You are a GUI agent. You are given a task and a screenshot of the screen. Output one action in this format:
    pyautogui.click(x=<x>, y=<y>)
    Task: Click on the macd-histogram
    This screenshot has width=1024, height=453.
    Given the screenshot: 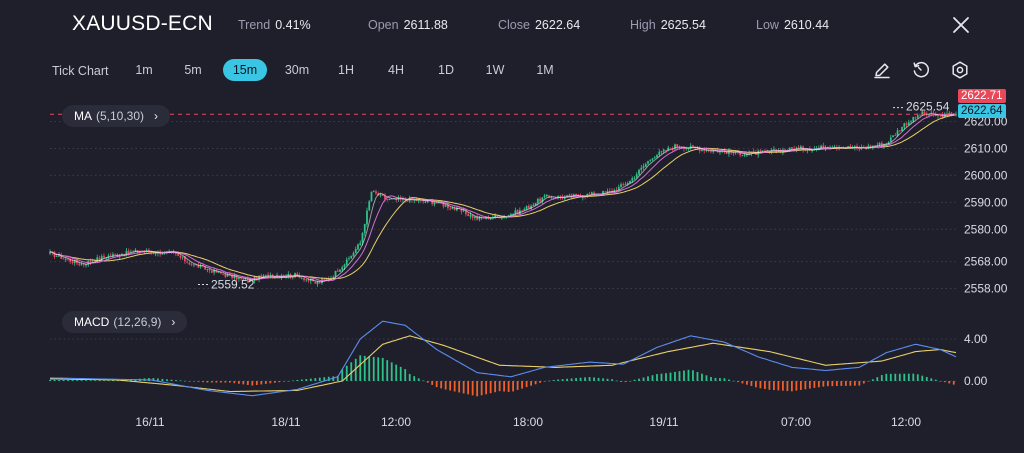 What is the action you would take?
    pyautogui.click(x=502, y=376)
    